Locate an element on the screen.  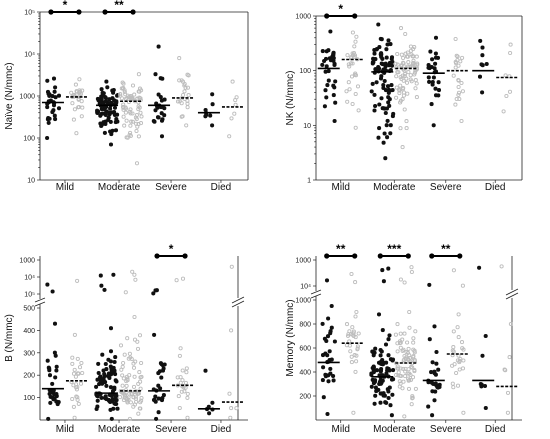
category-label: Mild is located at coordinates (65, 429).